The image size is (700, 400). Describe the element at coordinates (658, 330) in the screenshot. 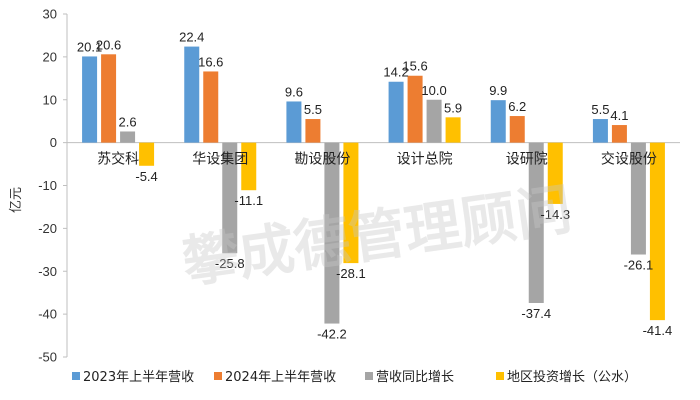

I see `data-label: -41.4` at that location.